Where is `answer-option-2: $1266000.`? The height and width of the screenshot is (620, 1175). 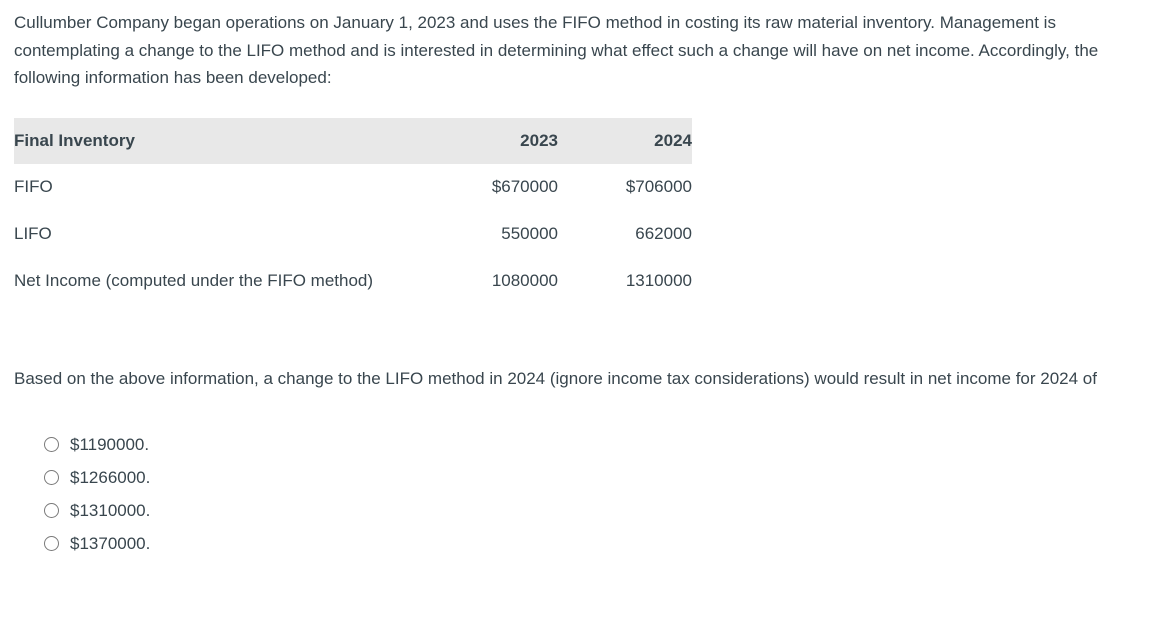 answer-option-2: $1266000. is located at coordinates (602, 477).